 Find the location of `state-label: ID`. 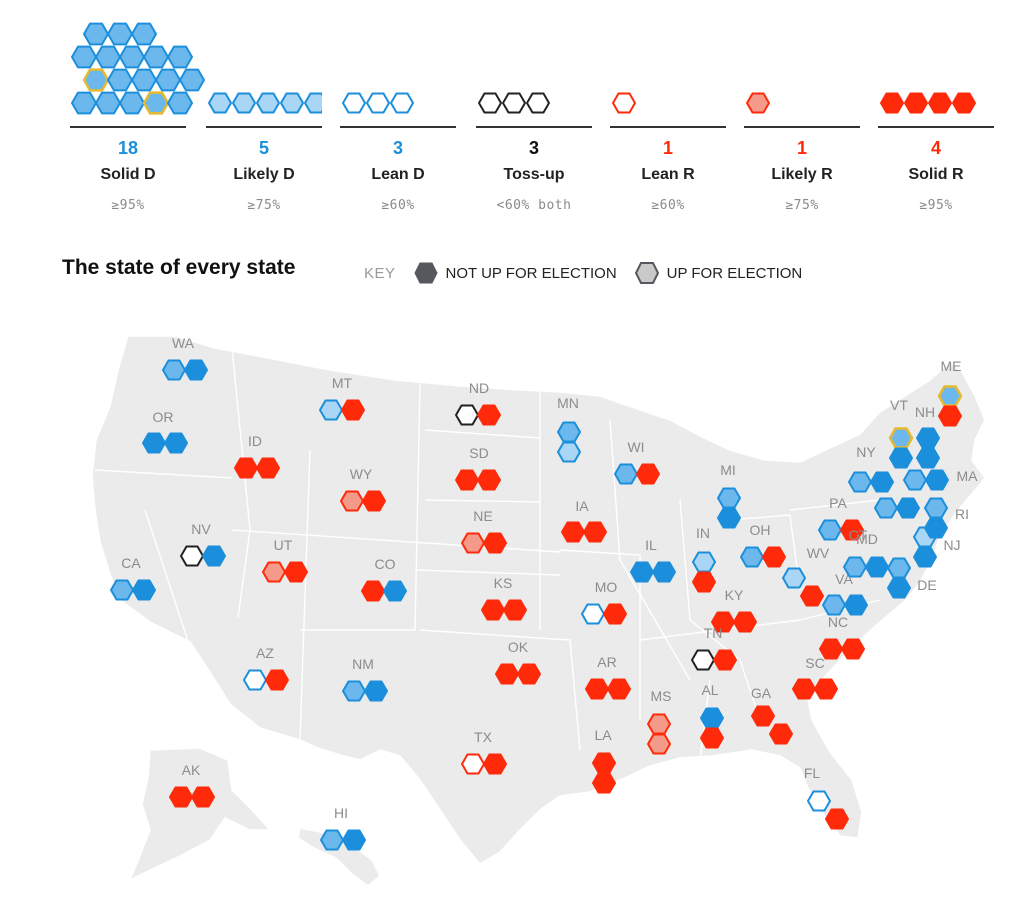

state-label: ID is located at coordinates (255, 441).